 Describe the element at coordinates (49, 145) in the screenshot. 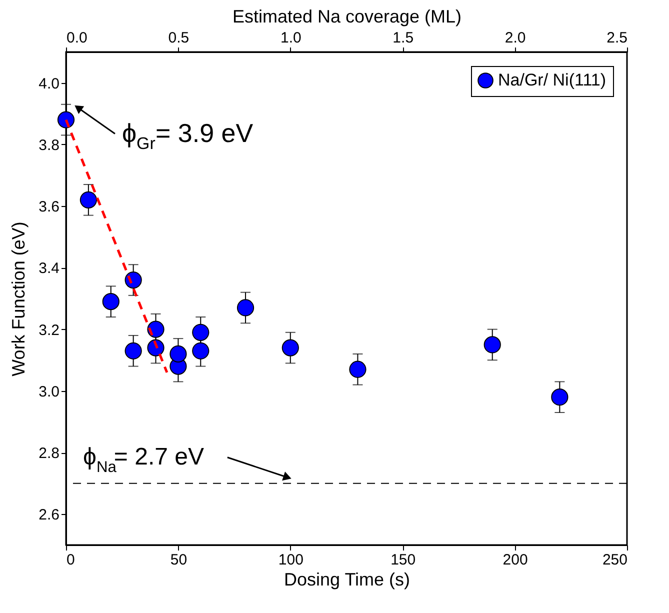

I see `y-tick-label: 3.8` at that location.